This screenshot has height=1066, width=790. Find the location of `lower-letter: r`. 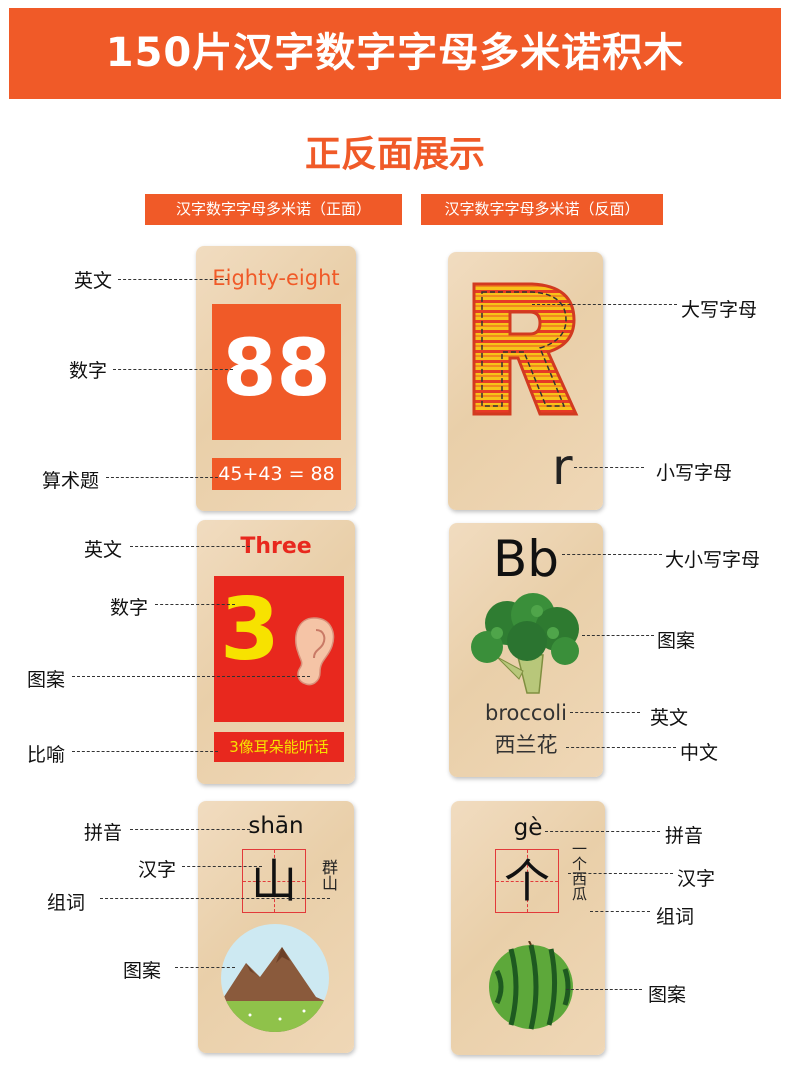

lower-letter: r is located at coordinates (562, 467).